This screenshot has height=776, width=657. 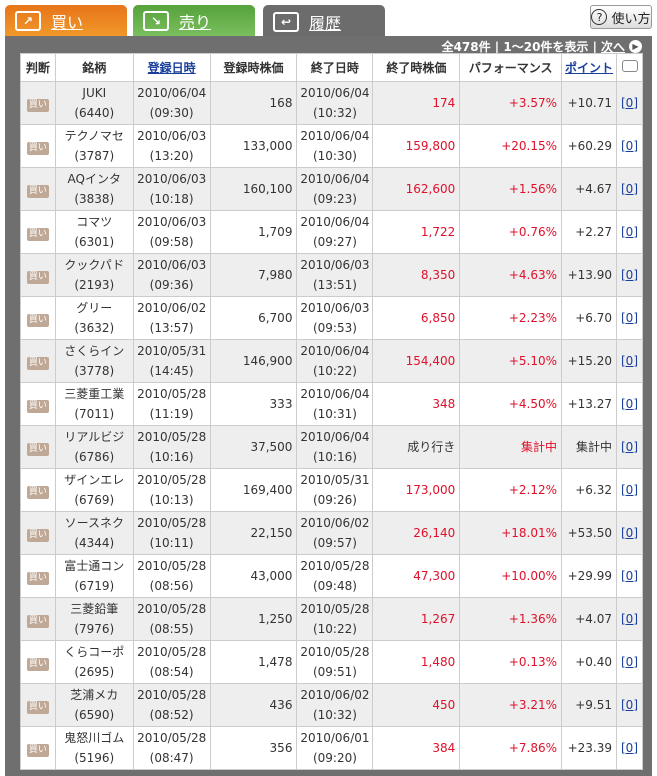 I want to click on end-date: 2010/05/31, so click(x=335, y=480).